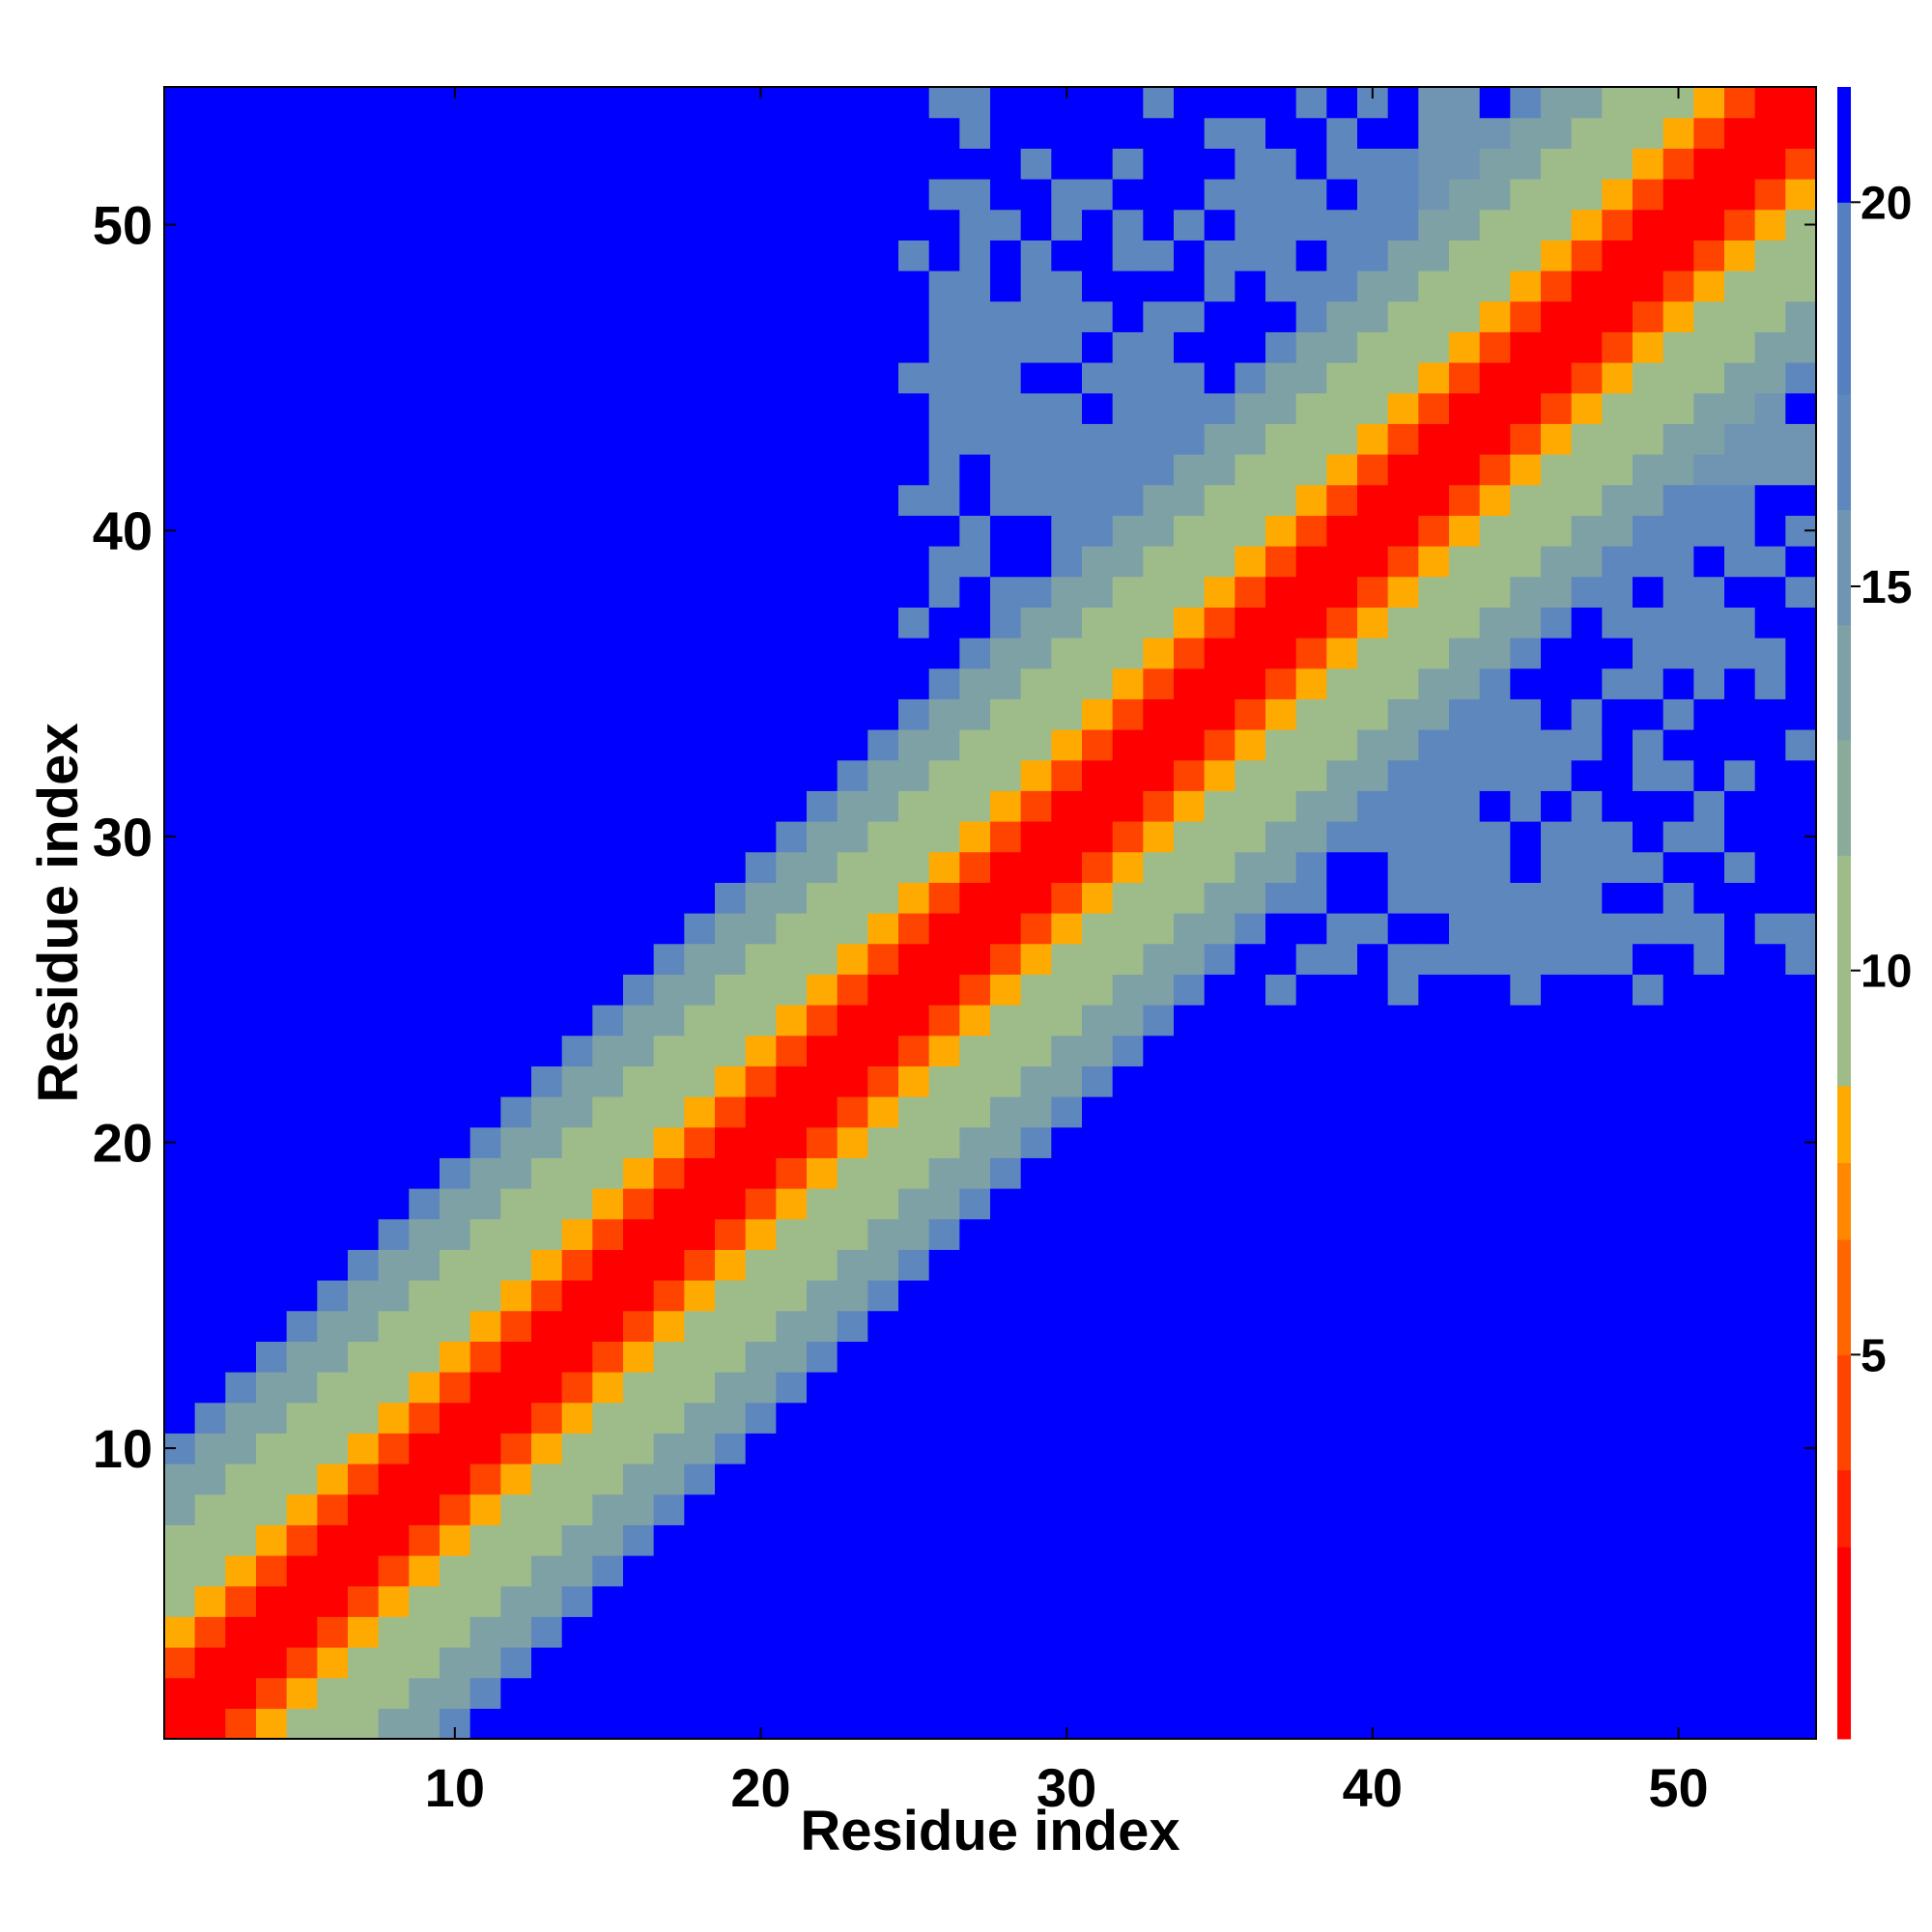 This screenshot has height=1932, width=1932. I want to click on y-axis-title: Residue index, so click(58, 912).